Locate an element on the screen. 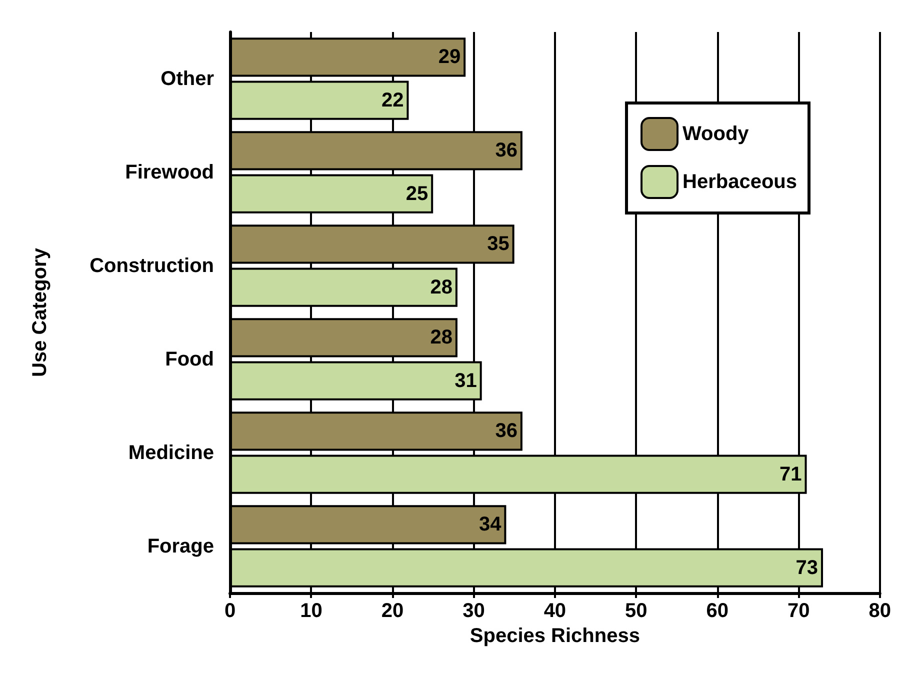 The width and height of the screenshot is (902, 689). x-tick-label: 30 is located at coordinates (473, 611).